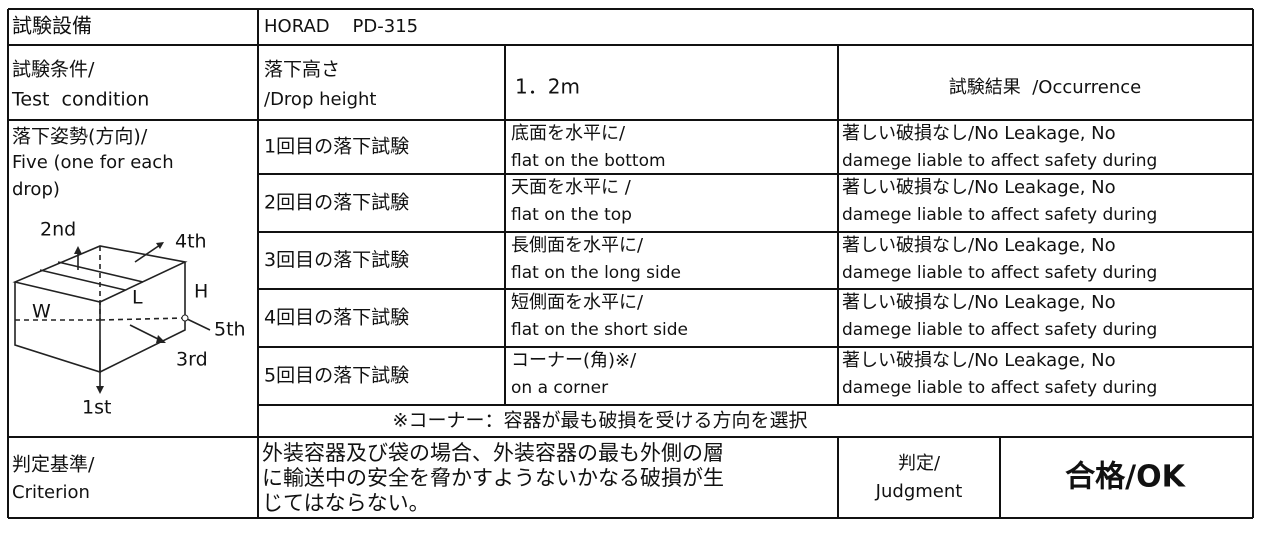 Image resolution: width=1279 pixels, height=541 pixels. Describe the element at coordinates (600, 421) in the screenshot. I see `note: ※コーナー：容器が最も破損を受ける方向を選択` at that location.